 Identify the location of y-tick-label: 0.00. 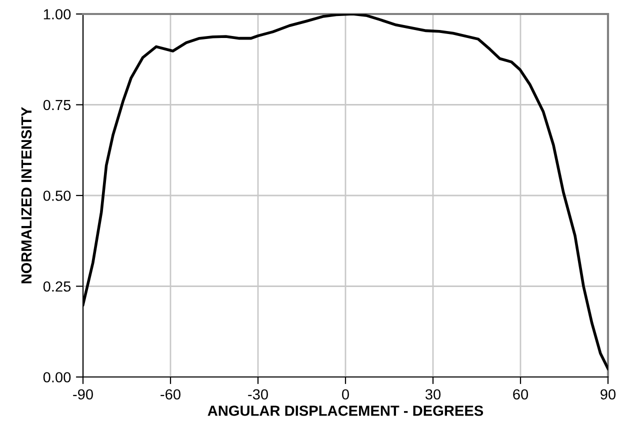
(57, 377).